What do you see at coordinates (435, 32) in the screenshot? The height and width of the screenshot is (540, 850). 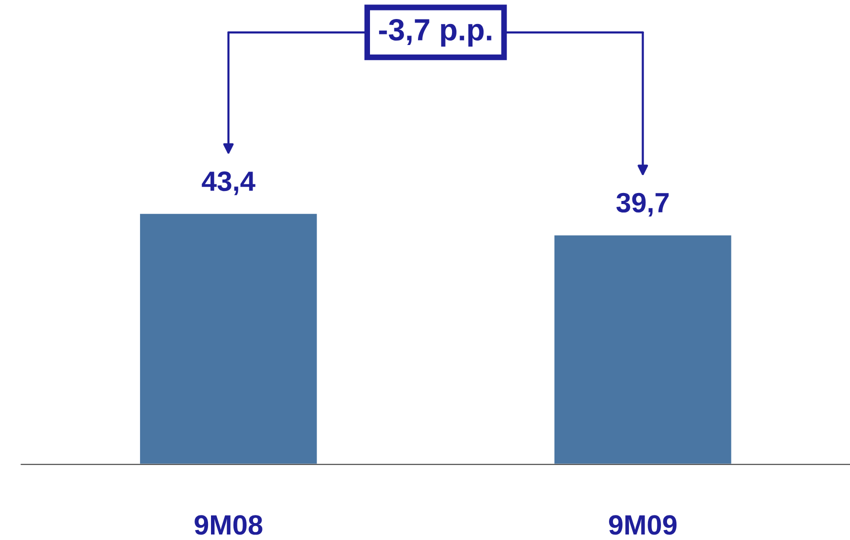 I see `text: -3,7 p.p.` at bounding box center [435, 32].